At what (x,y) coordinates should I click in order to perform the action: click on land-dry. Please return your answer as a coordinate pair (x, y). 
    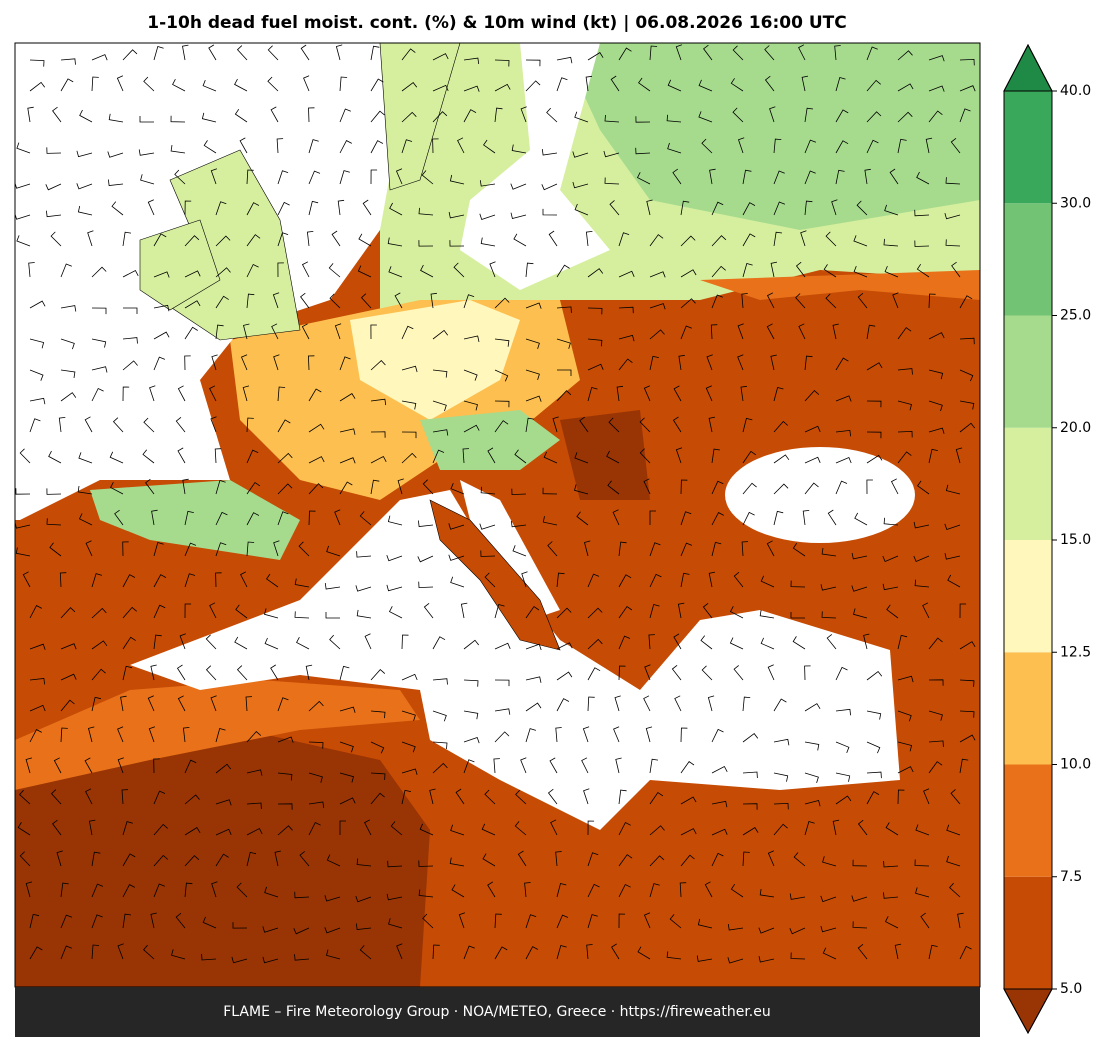
    Looking at the image, I should click on (605, 455).